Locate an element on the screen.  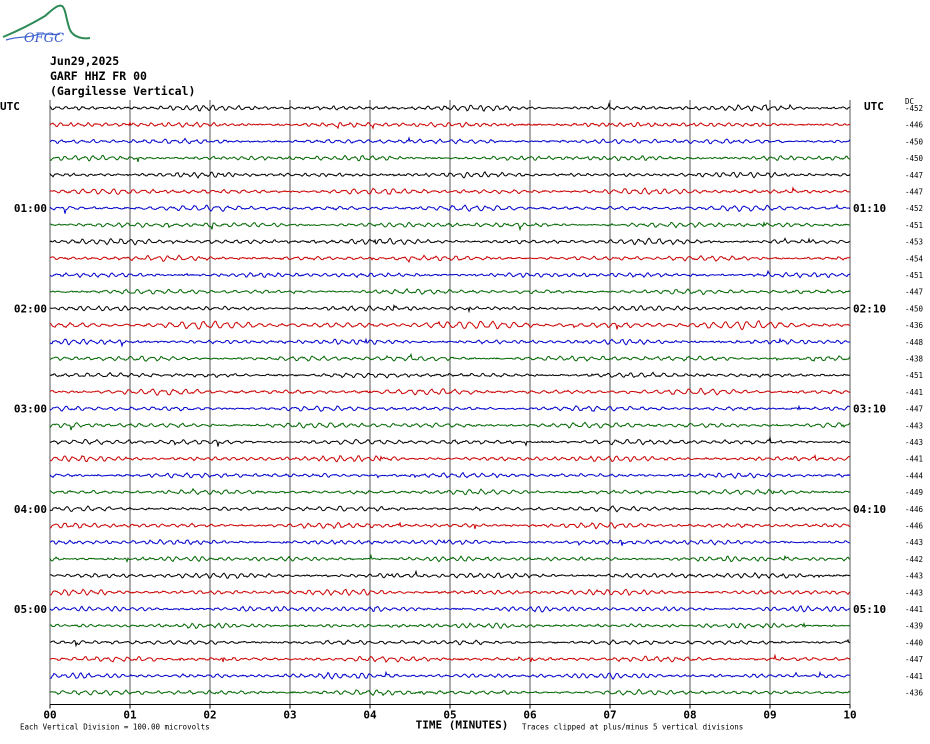
x-tick-label: 01 is located at coordinates (130, 715).